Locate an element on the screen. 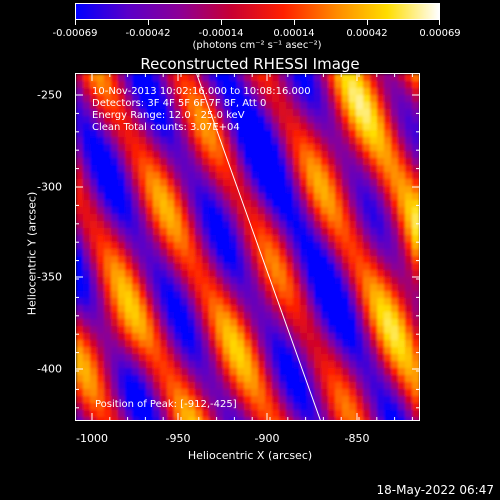 This screenshot has width=500, height=500. colorbar-tick-label: -0.00042 is located at coordinates (148, 33).